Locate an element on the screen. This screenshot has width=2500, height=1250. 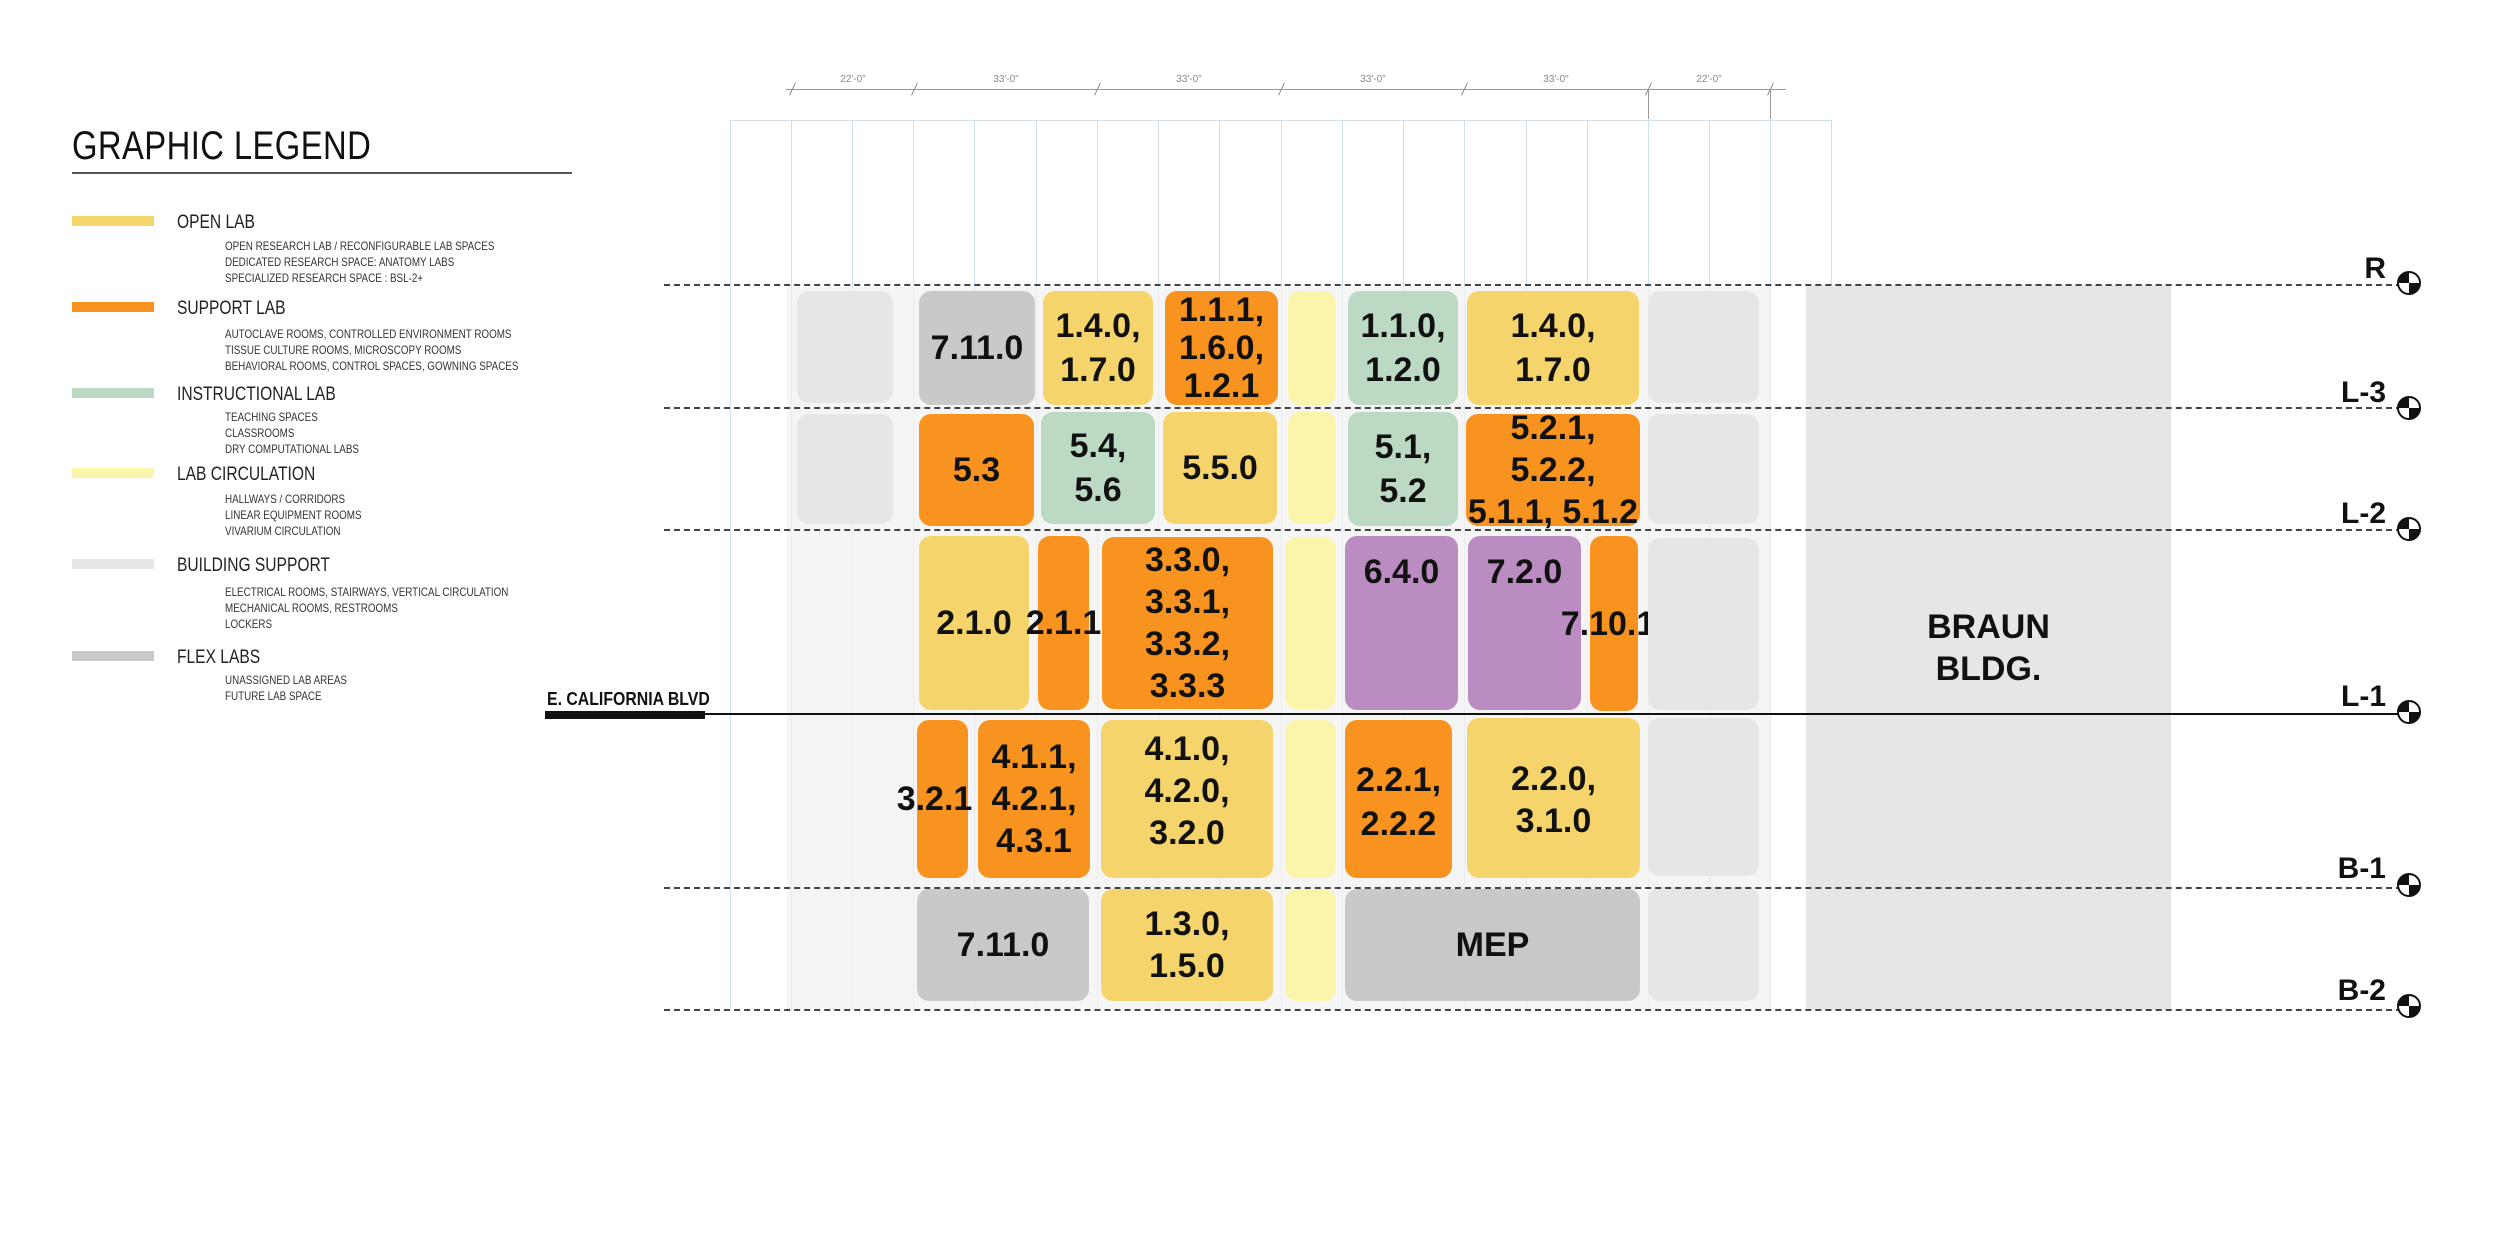
space-id: 7.10.1 is located at coordinates (1608, 623).